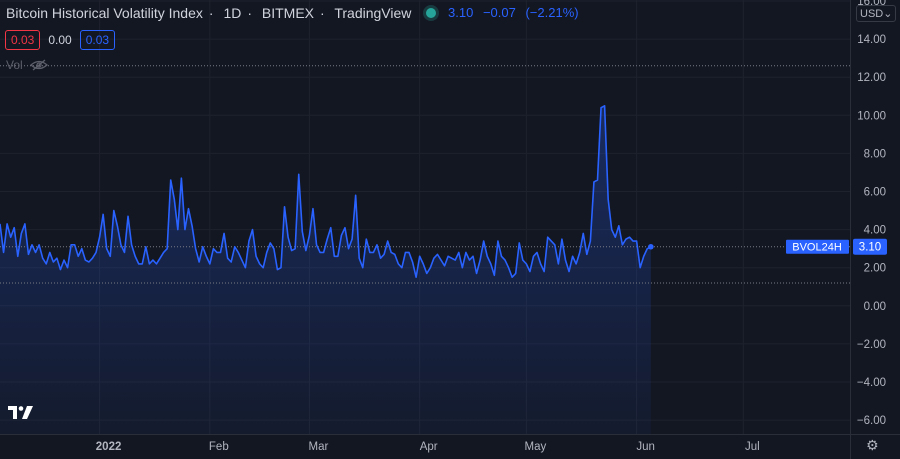  What do you see at coordinates (871, 40) in the screenshot?
I see `y-tick-label: 14.00` at bounding box center [871, 40].